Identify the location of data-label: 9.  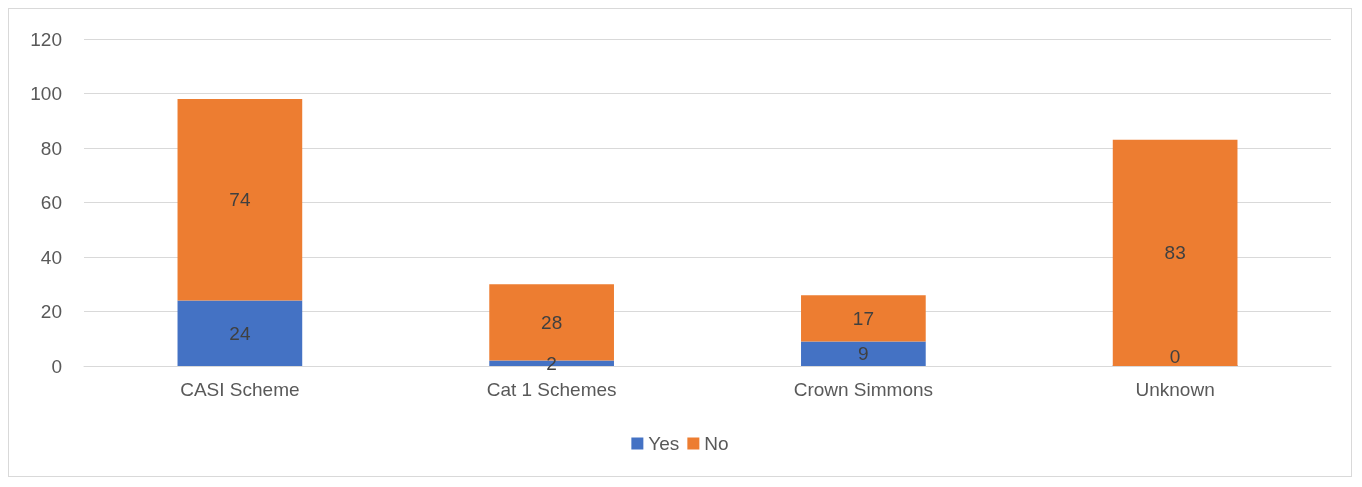
(863, 354).